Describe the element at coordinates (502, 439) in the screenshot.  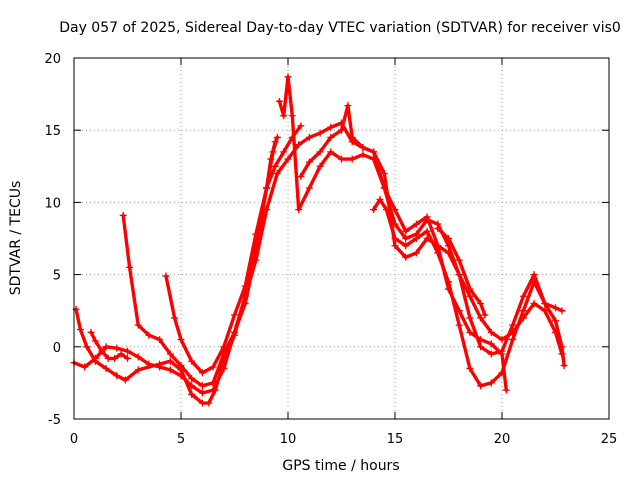
I see `x-tick-label: 20` at that location.